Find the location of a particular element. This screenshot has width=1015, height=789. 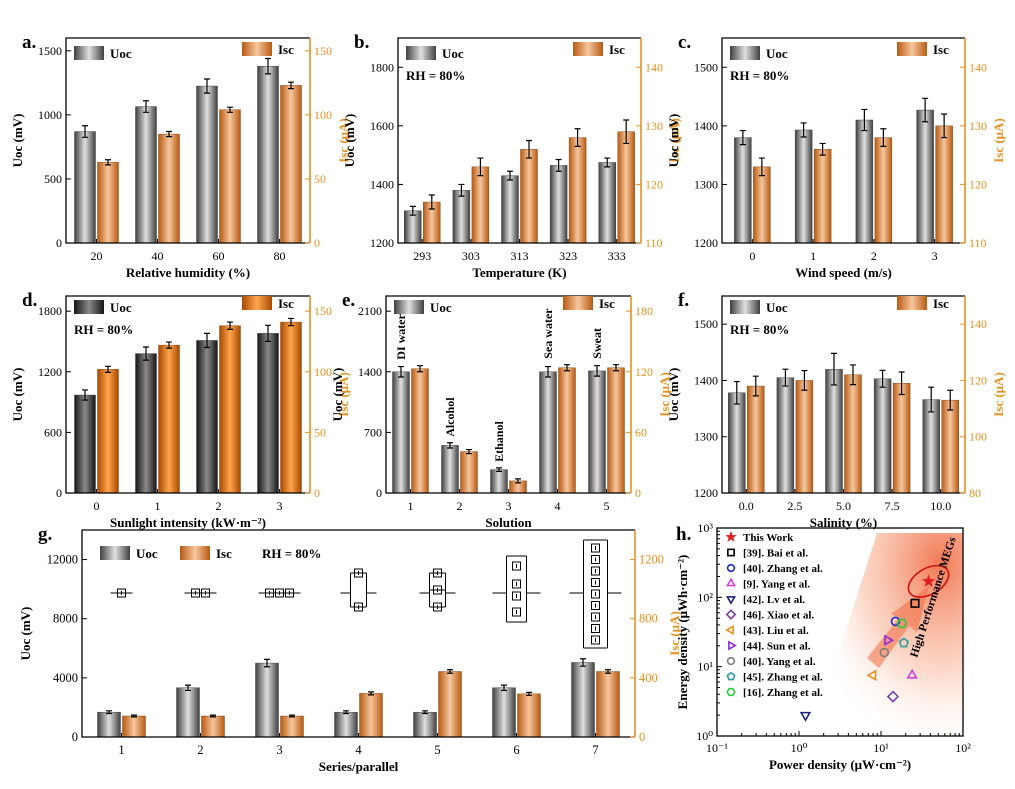

x-tick-label: 6 is located at coordinates (516, 750).